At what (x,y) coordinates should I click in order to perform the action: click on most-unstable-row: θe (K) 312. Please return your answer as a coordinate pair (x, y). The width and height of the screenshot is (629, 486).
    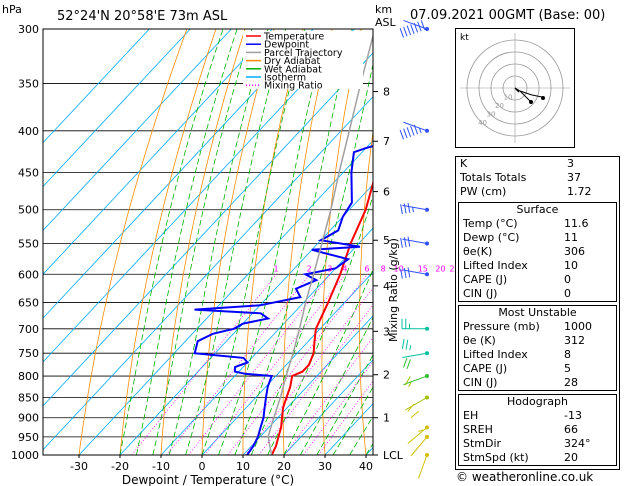
    Looking at the image, I should click on (537, 341).